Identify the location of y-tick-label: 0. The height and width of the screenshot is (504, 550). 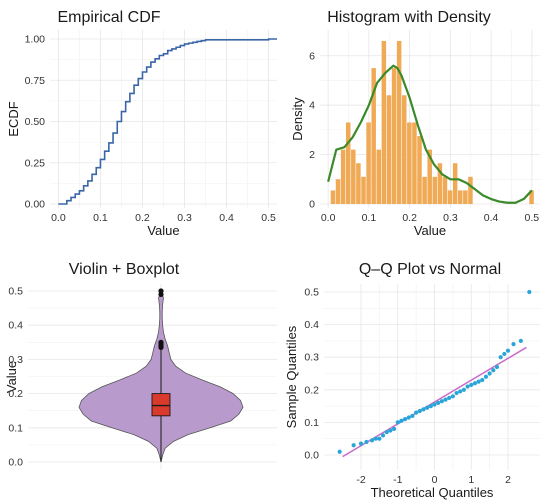
(312, 205).